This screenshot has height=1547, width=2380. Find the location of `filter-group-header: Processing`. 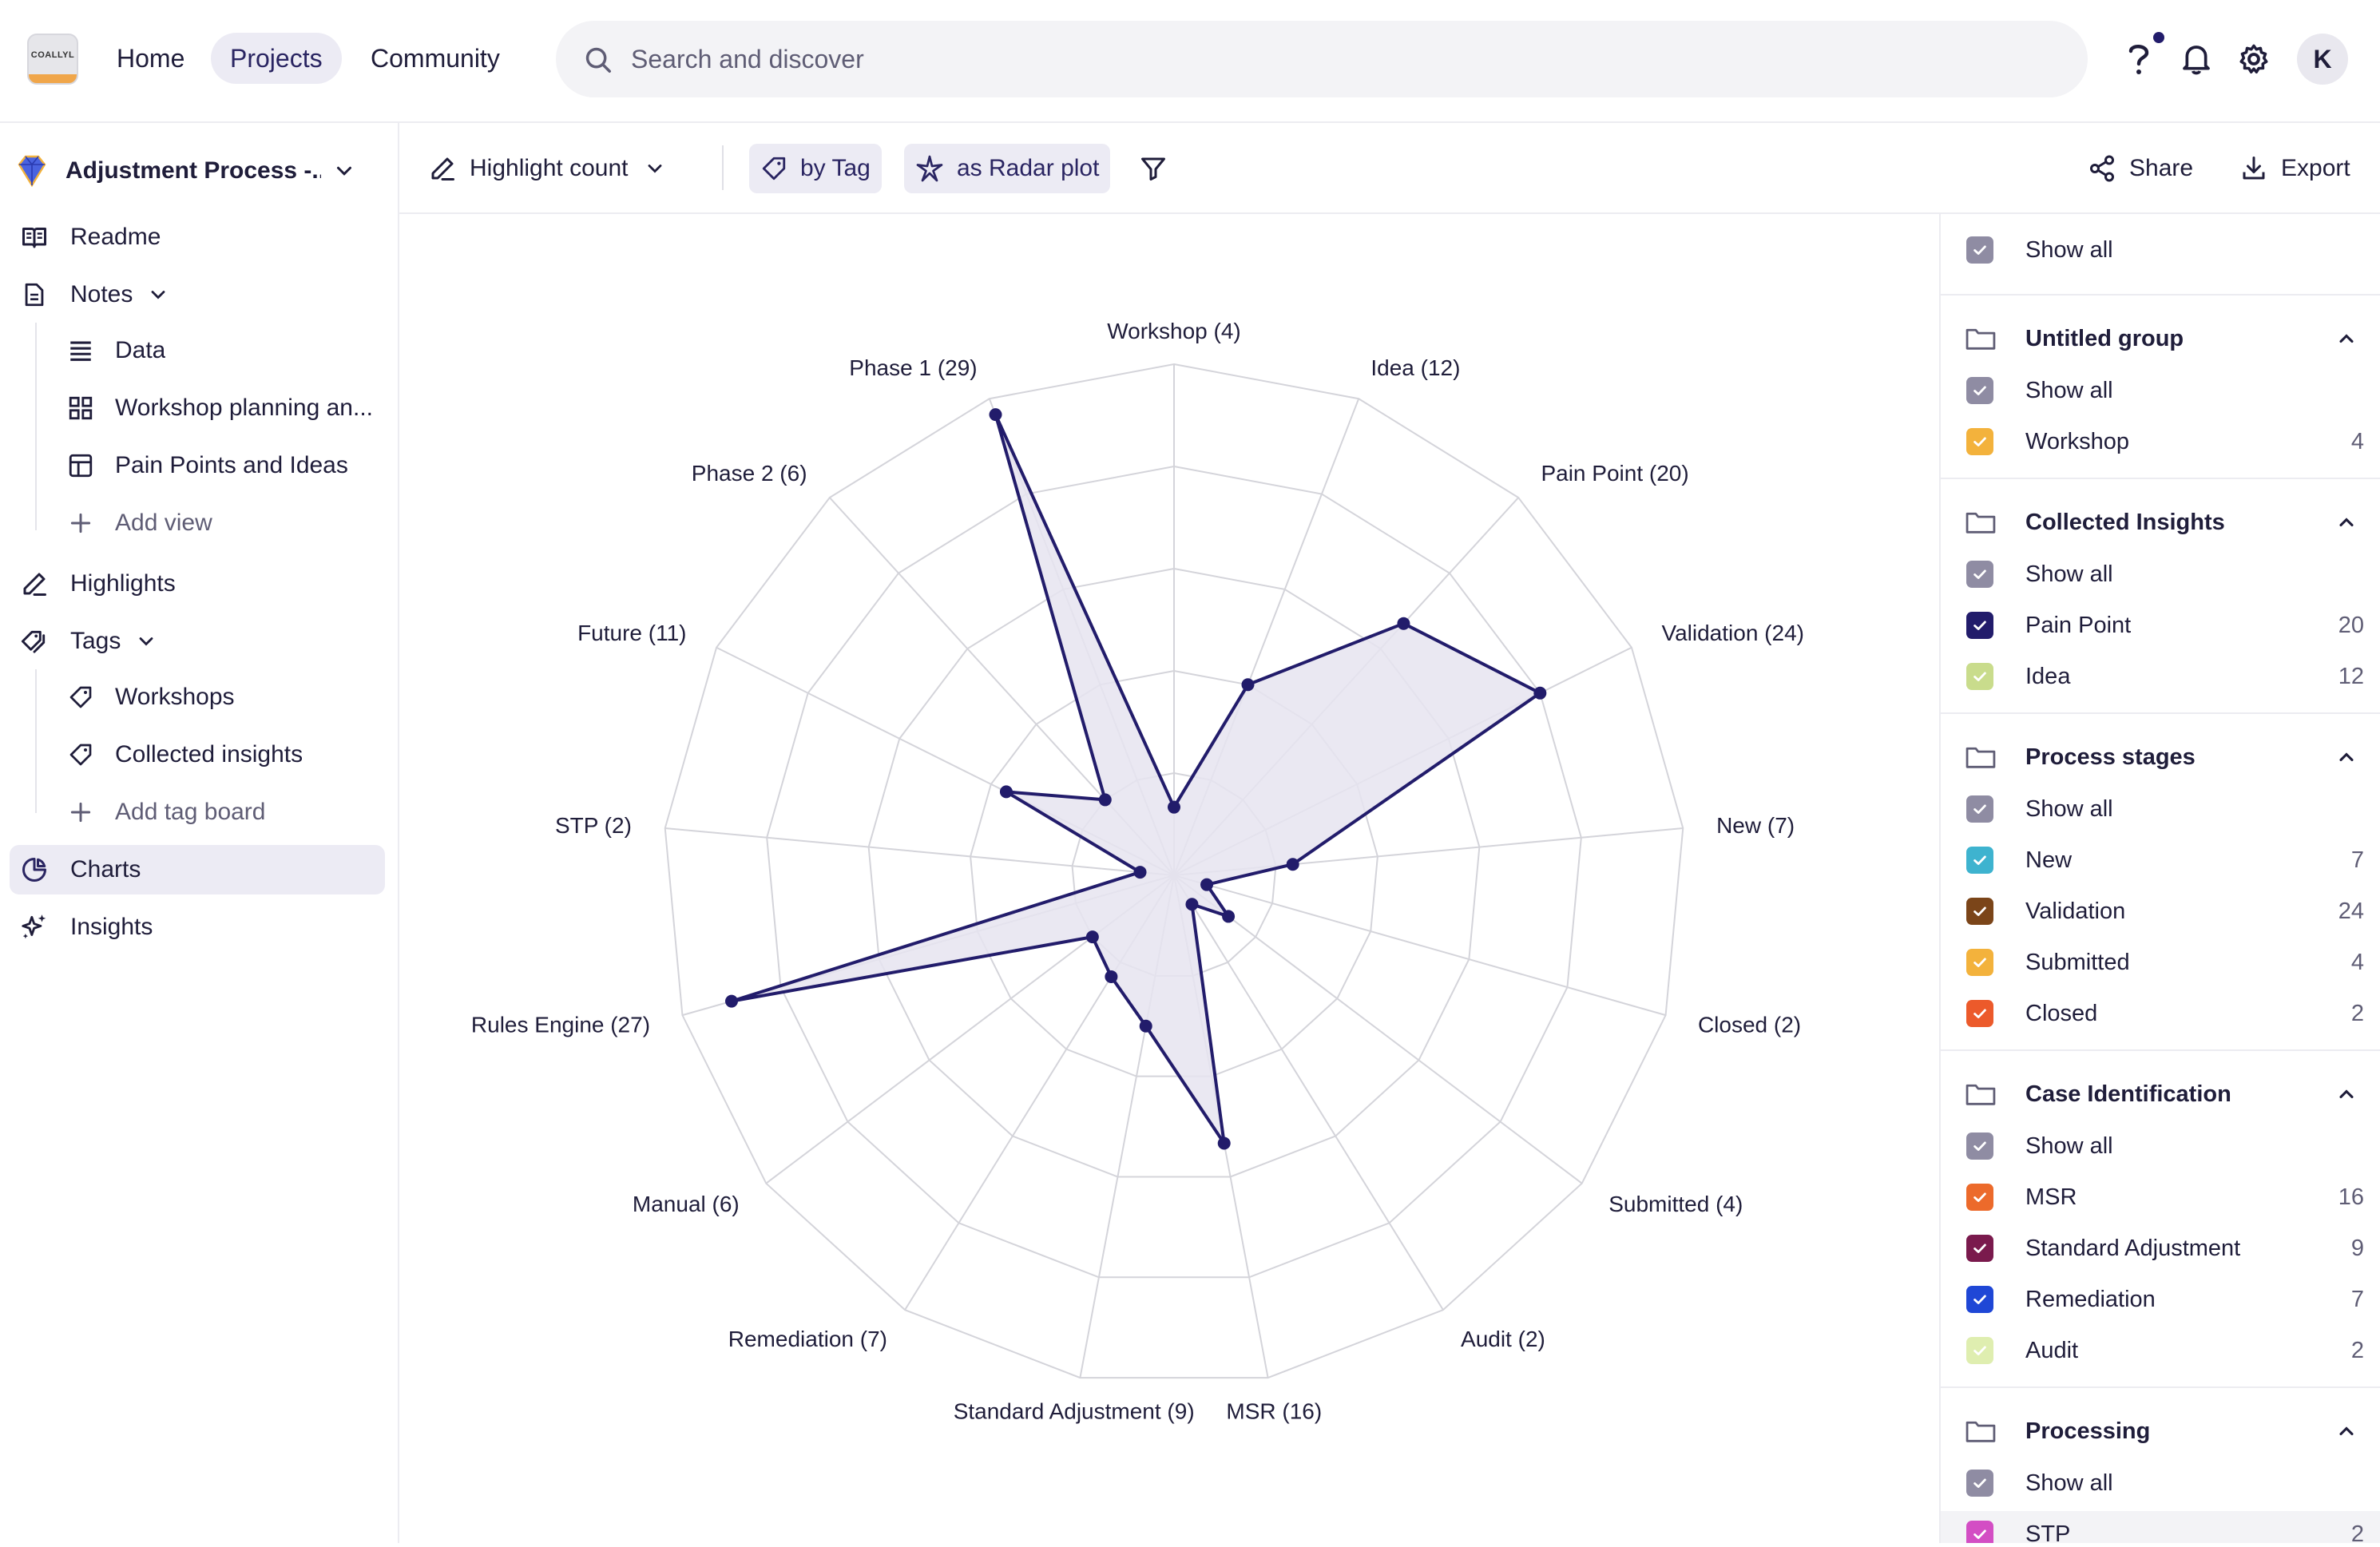

filter-group-header: Processing is located at coordinates (2160, 1431).